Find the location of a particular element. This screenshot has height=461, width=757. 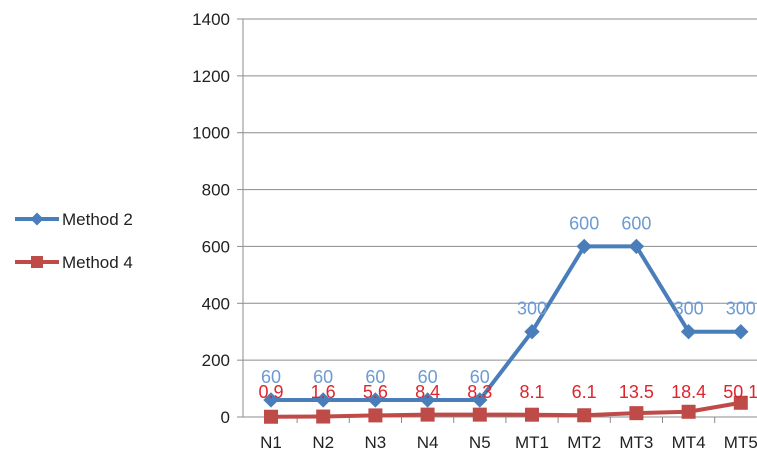

data-label: 18.4 is located at coordinates (688, 392).